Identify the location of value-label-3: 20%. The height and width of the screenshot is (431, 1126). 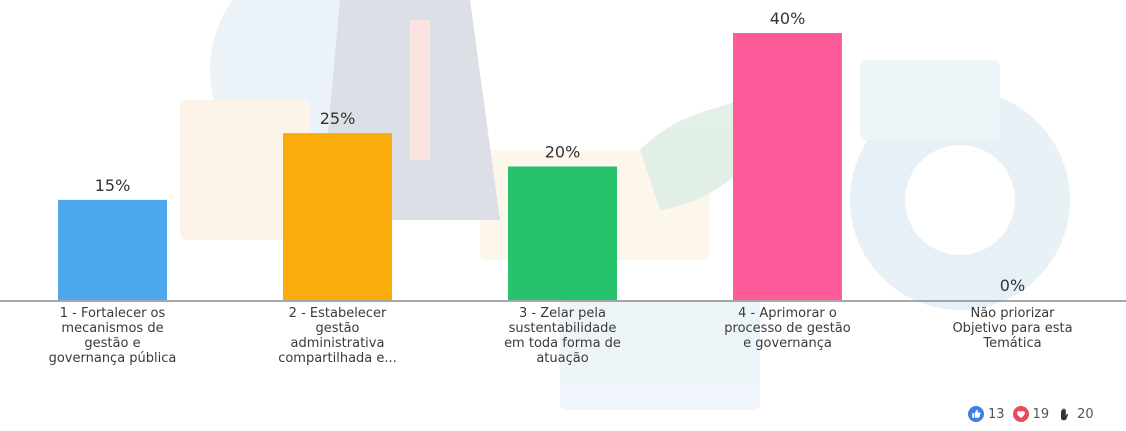
(563, 152).